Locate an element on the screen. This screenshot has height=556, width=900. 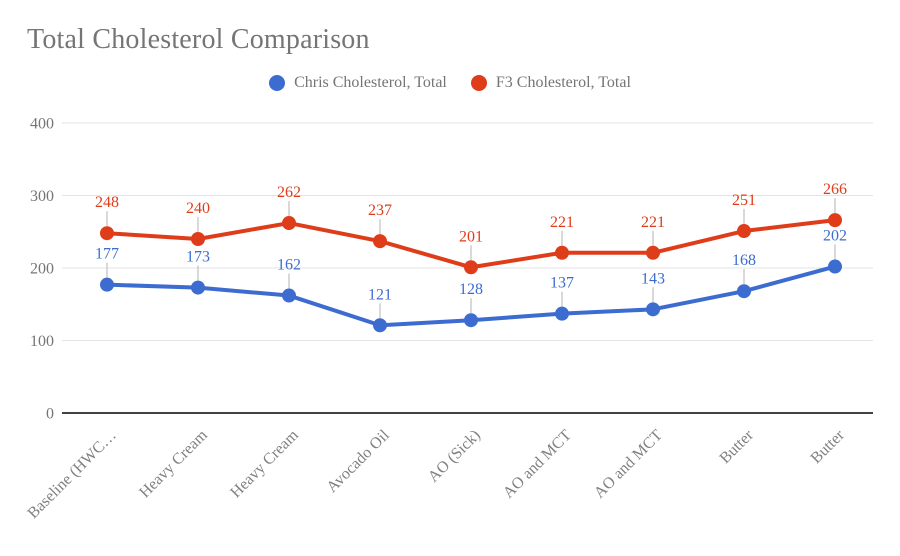
value-label: 248 is located at coordinates (107, 202).